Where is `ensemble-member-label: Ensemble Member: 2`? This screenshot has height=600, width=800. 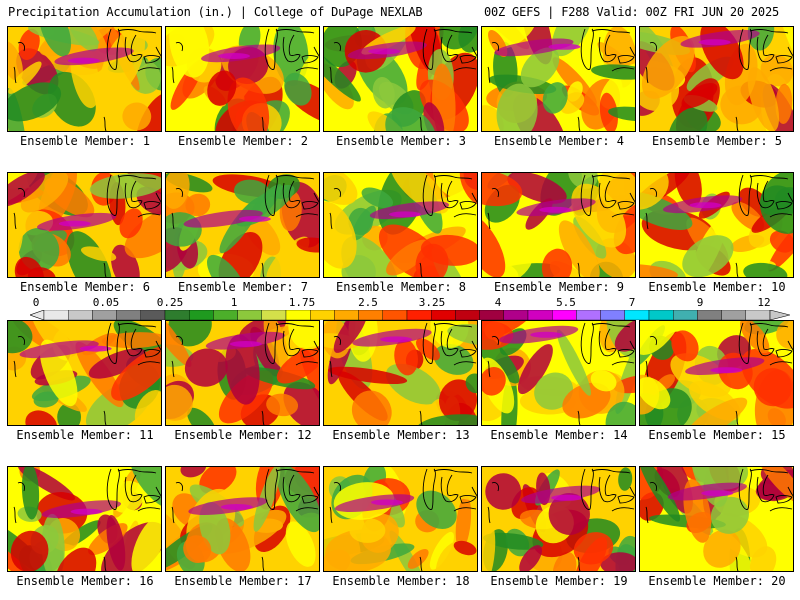 ensemble-member-label: Ensemble Member: 2 is located at coordinates (243, 141).